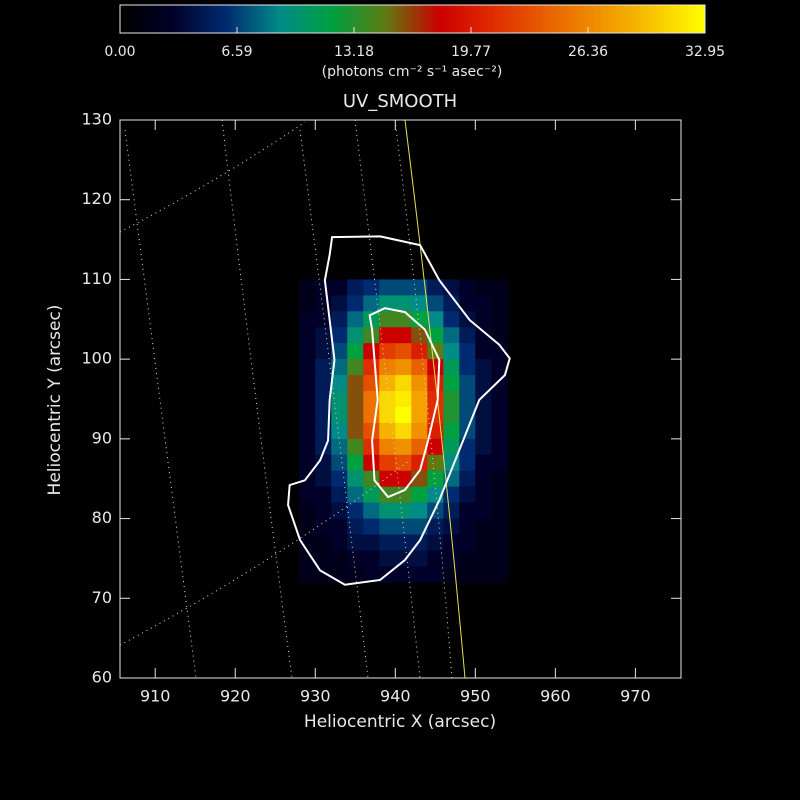 Image resolution: width=800 pixels, height=800 pixels. What do you see at coordinates (400, 722) in the screenshot?
I see `x-axis-label: Heliocentric X (arcsec)` at bounding box center [400, 722].